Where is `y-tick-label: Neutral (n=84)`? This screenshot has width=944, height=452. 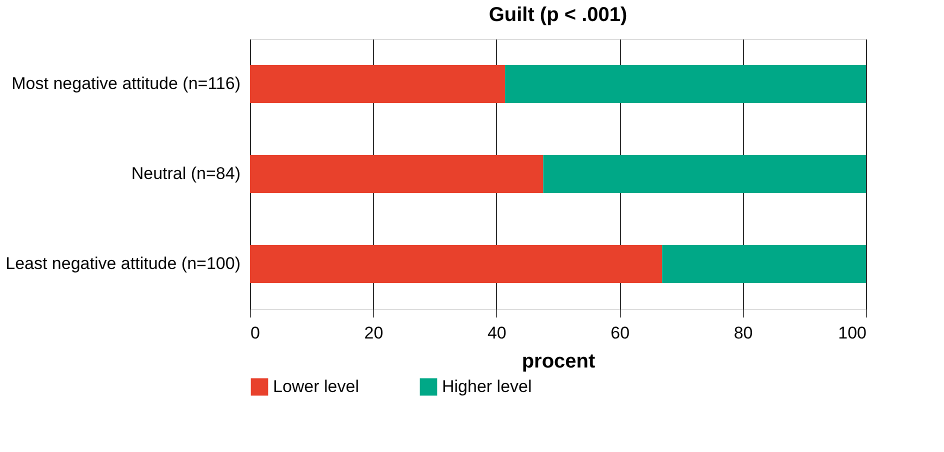 y-tick-label: Neutral (n=84) is located at coordinates (185, 173).